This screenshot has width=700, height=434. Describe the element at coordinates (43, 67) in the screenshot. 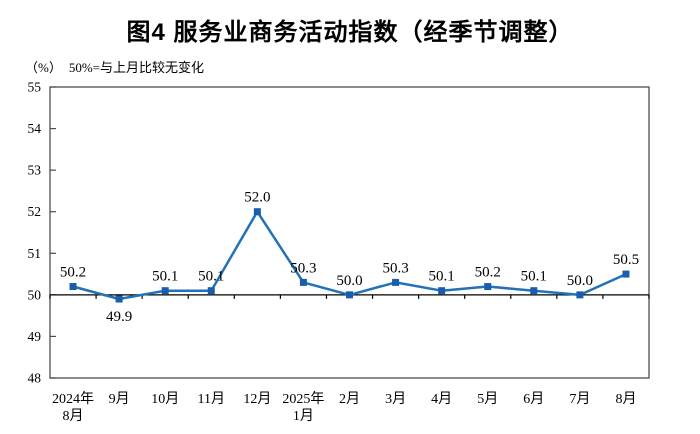

I see `unit-label: （%）` at that location.